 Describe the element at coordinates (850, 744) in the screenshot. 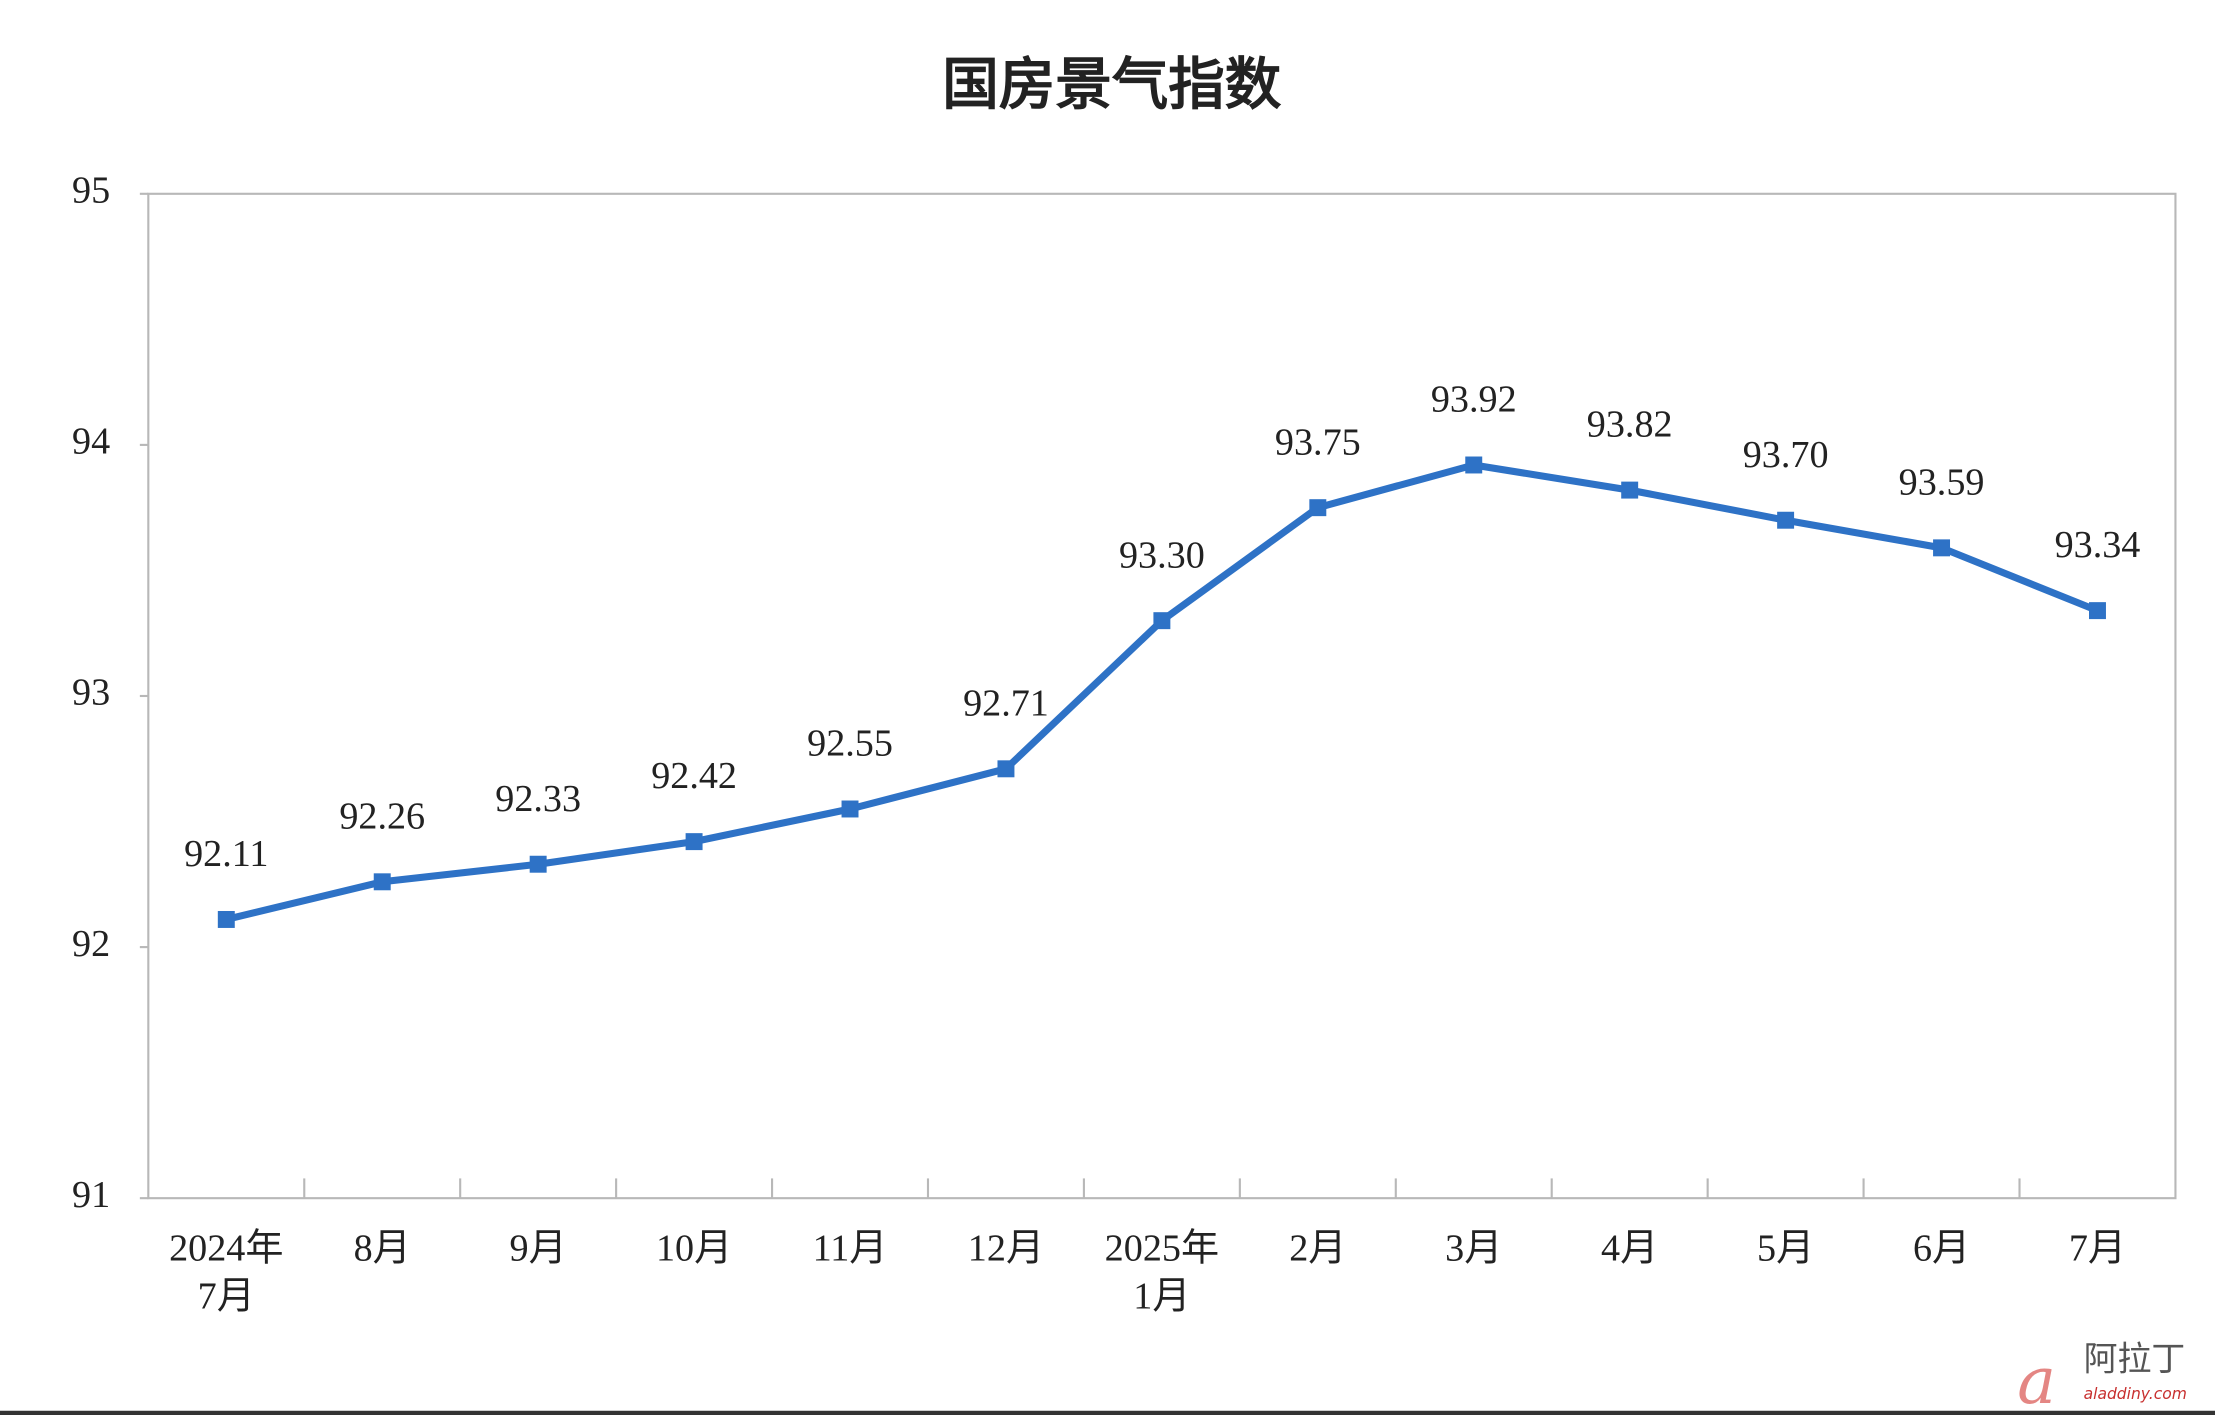

I see `value-label: 92.55` at that location.